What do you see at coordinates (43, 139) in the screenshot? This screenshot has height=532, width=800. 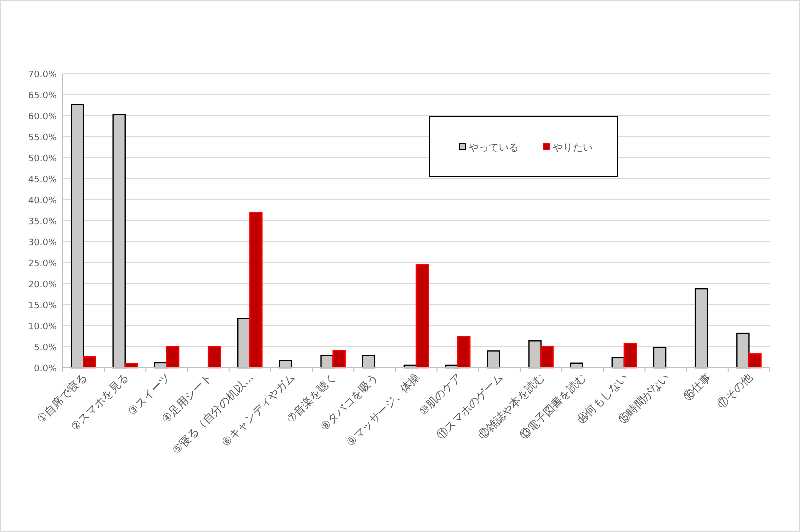 I see `y-tick-label: 55.0%` at bounding box center [43, 139].